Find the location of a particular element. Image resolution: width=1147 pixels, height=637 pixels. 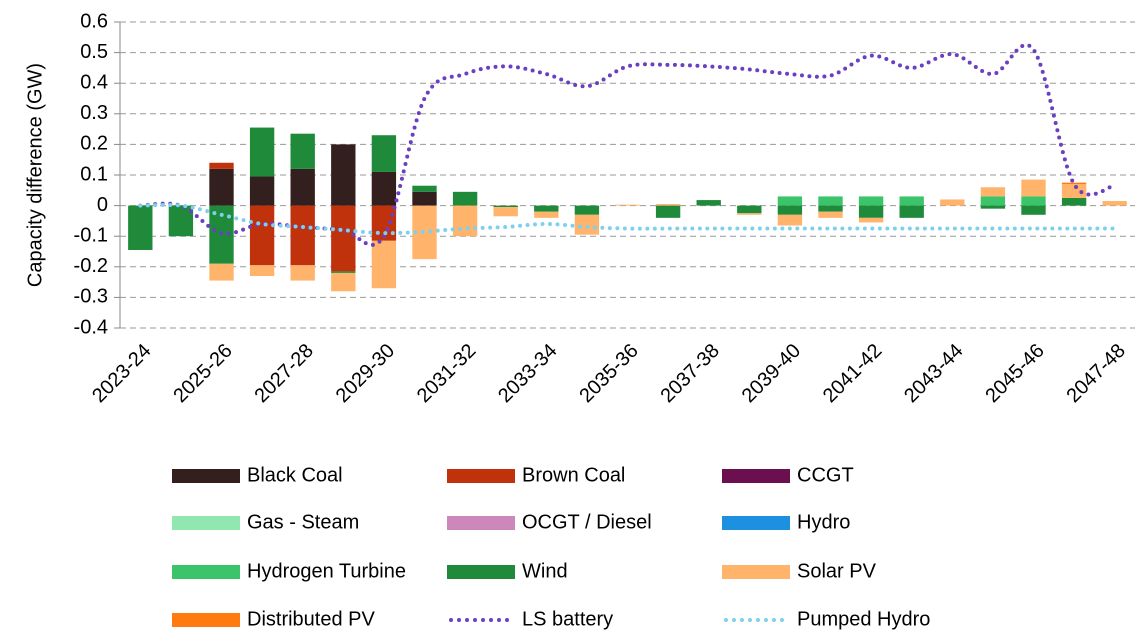

y-tick-label: 0 is located at coordinates (102, 205).